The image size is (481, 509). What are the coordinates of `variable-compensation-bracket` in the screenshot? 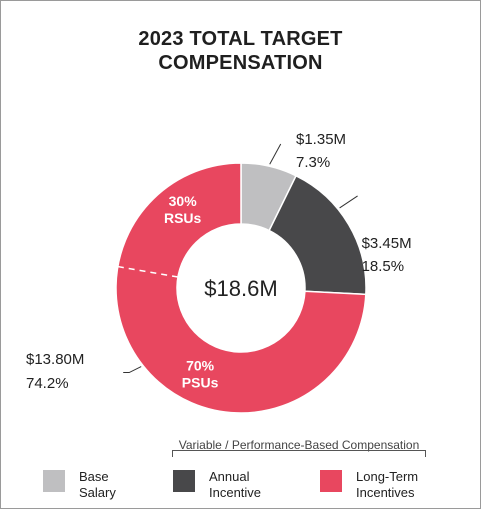 It's located at (299, 453).